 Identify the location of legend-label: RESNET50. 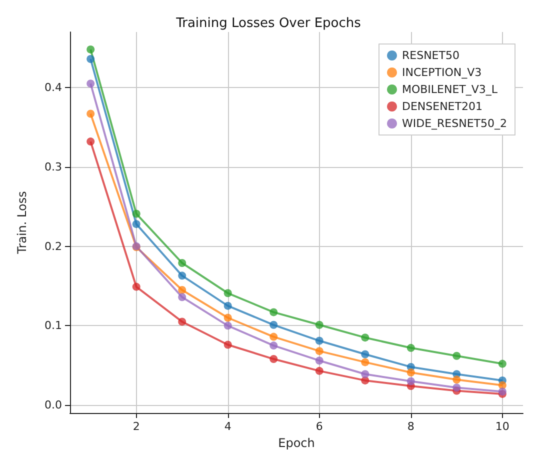
(431, 55).